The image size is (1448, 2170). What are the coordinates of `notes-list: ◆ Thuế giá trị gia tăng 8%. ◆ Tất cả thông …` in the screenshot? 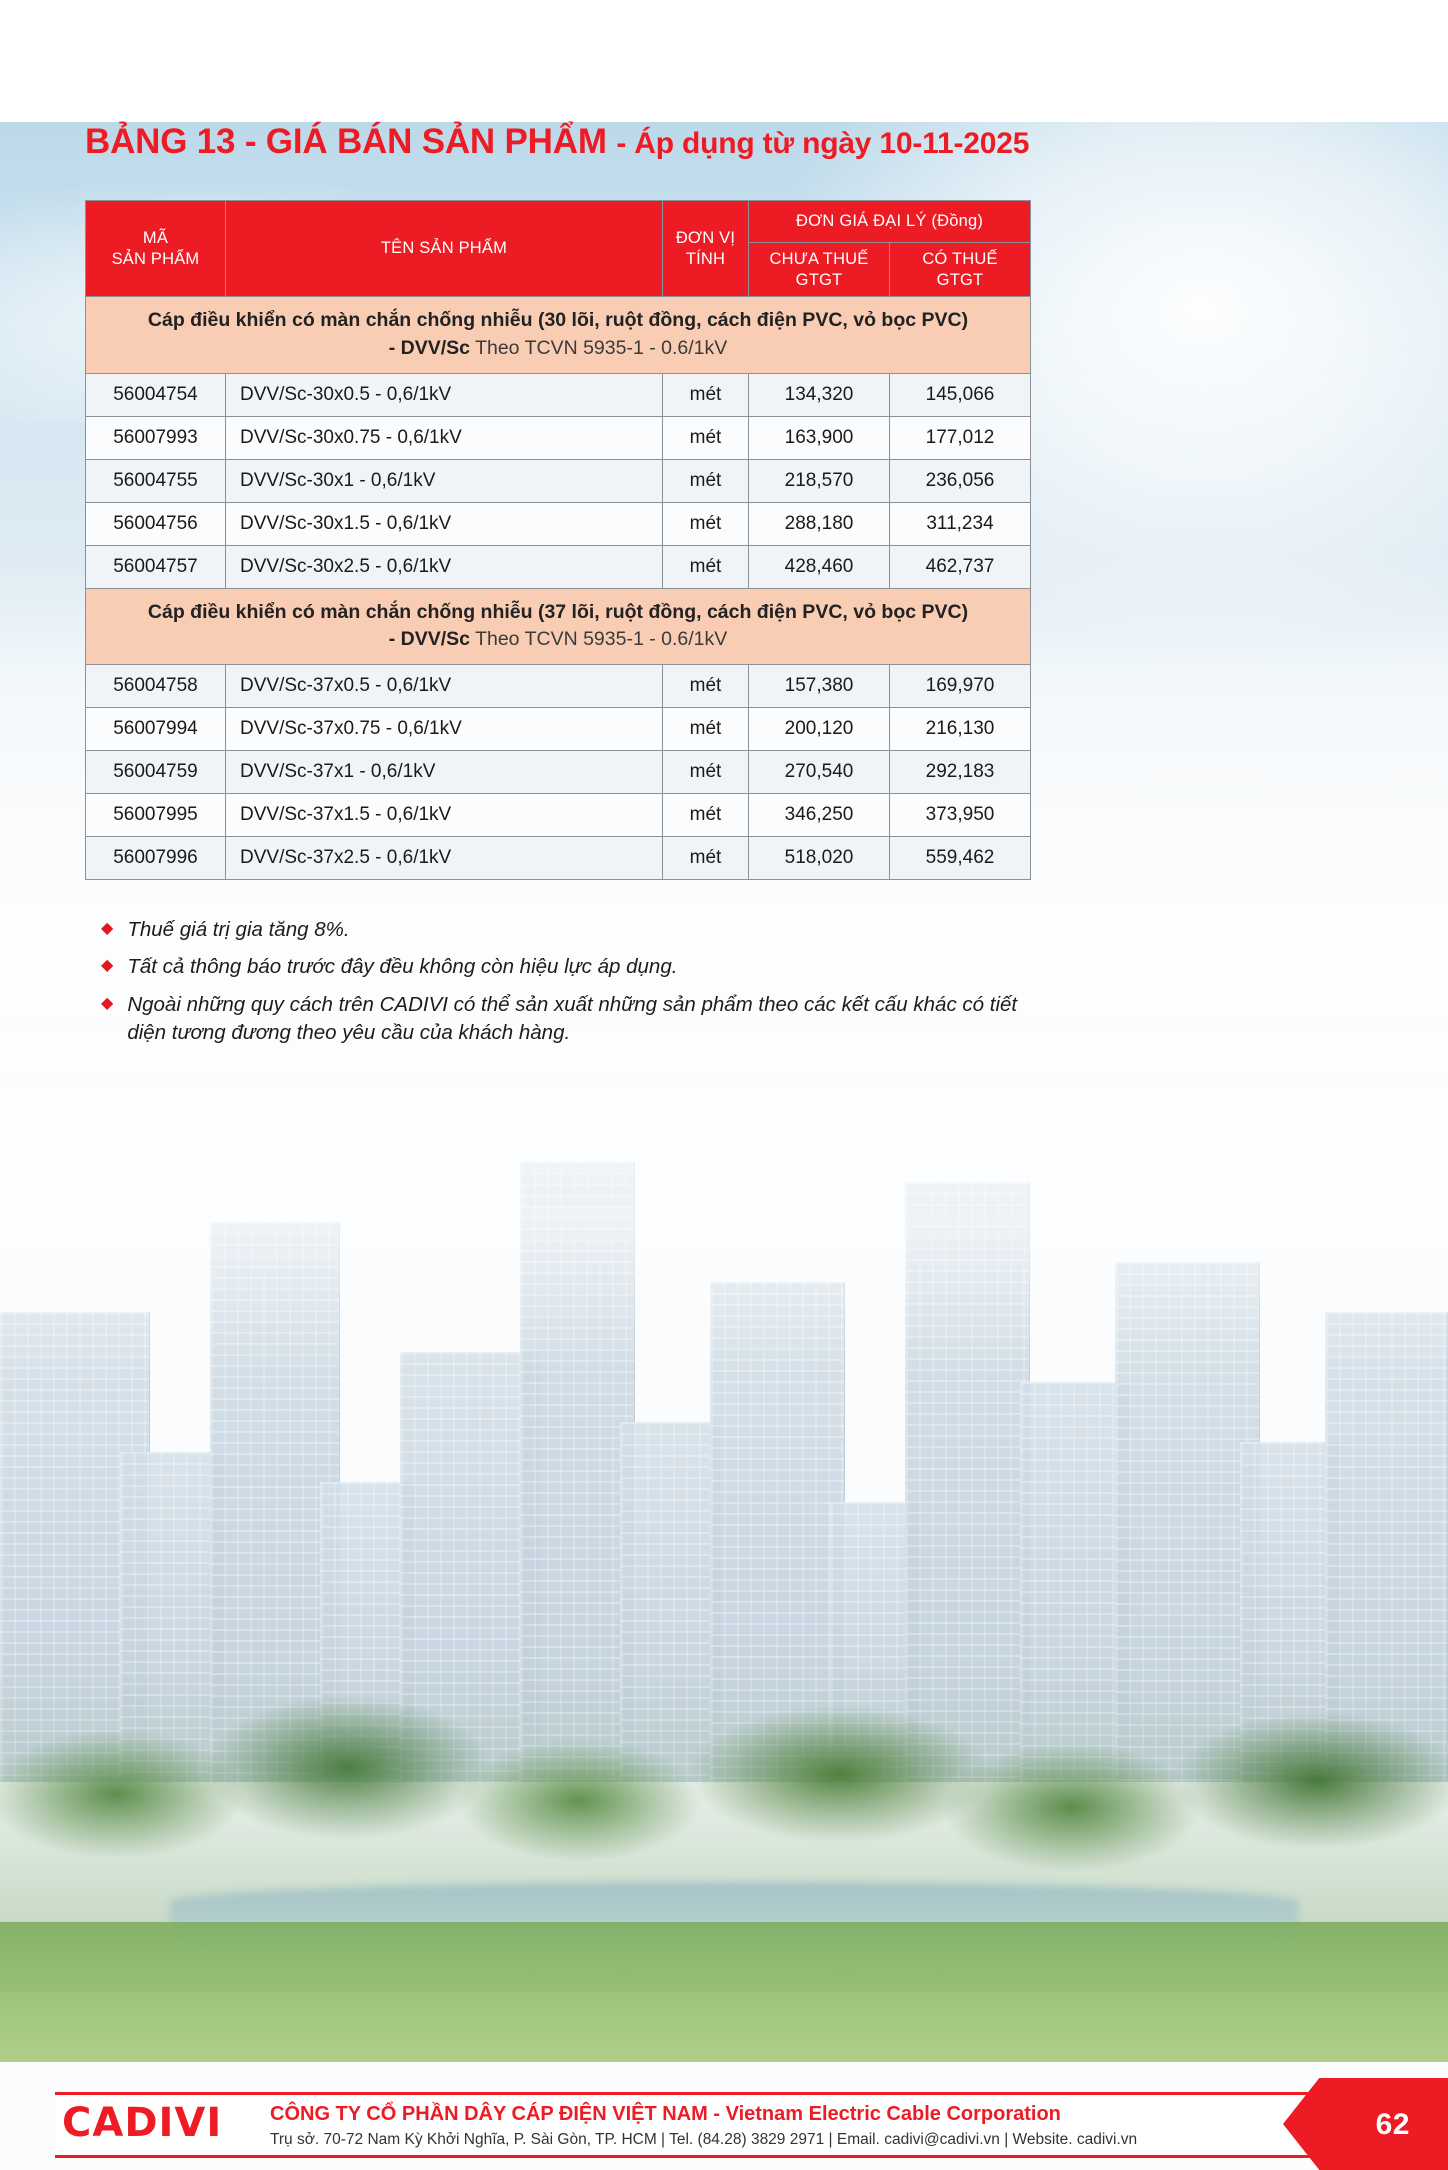 It's located at (724, 981).